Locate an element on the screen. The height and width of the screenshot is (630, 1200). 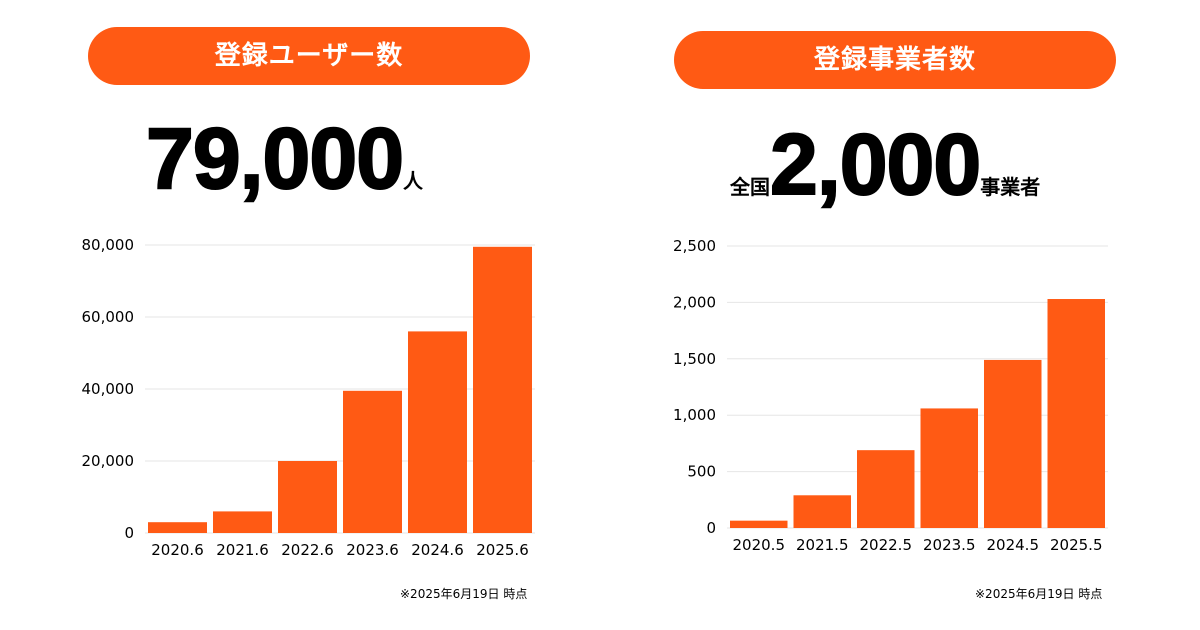
y-tick-label: 20,000 is located at coordinates (108, 461).